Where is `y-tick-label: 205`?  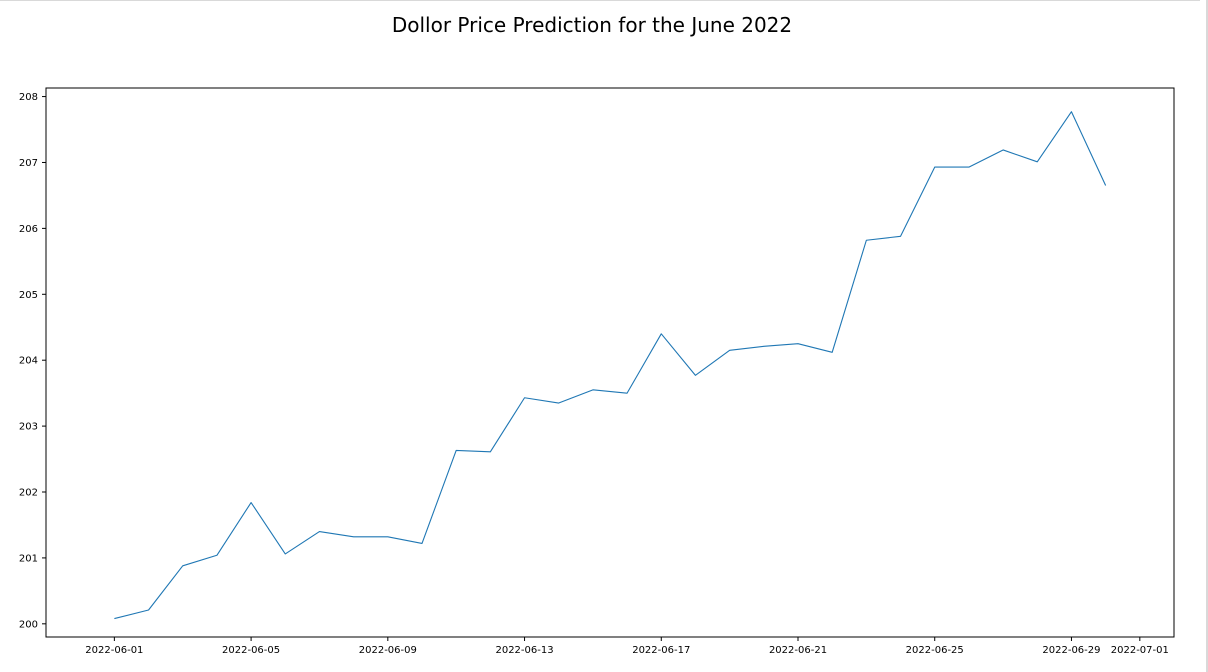 y-tick-label: 205 is located at coordinates (28, 295).